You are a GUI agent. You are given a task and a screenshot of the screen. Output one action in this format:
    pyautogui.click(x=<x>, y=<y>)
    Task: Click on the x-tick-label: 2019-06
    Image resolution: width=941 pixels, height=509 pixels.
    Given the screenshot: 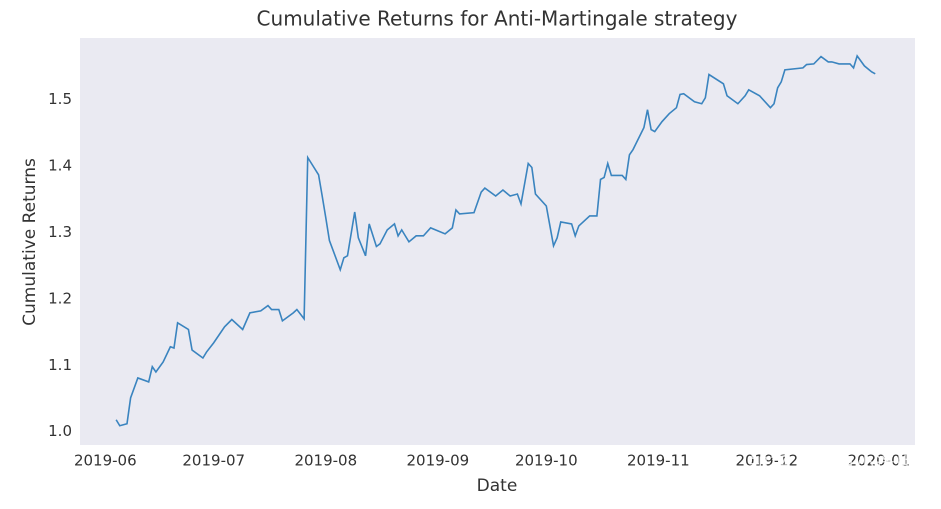 What is the action you would take?
    pyautogui.click(x=105, y=461)
    